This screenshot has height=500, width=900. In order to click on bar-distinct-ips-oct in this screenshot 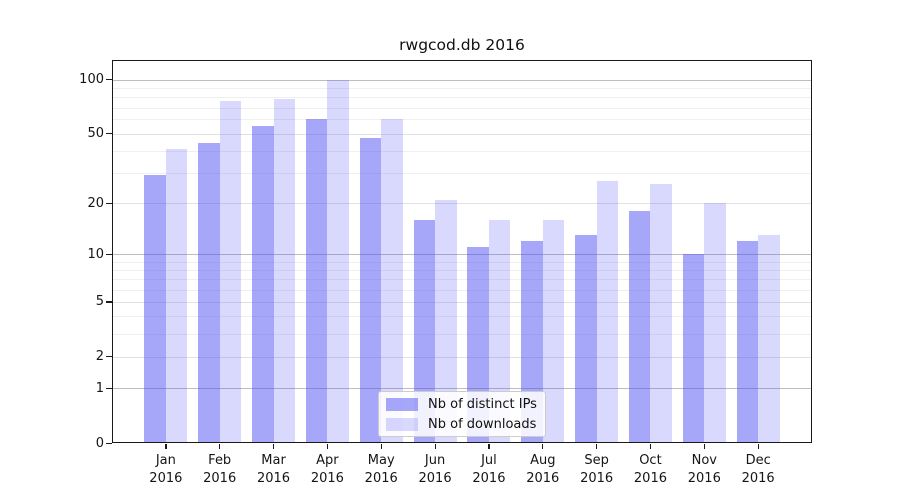, I will do `click(639, 327)`.